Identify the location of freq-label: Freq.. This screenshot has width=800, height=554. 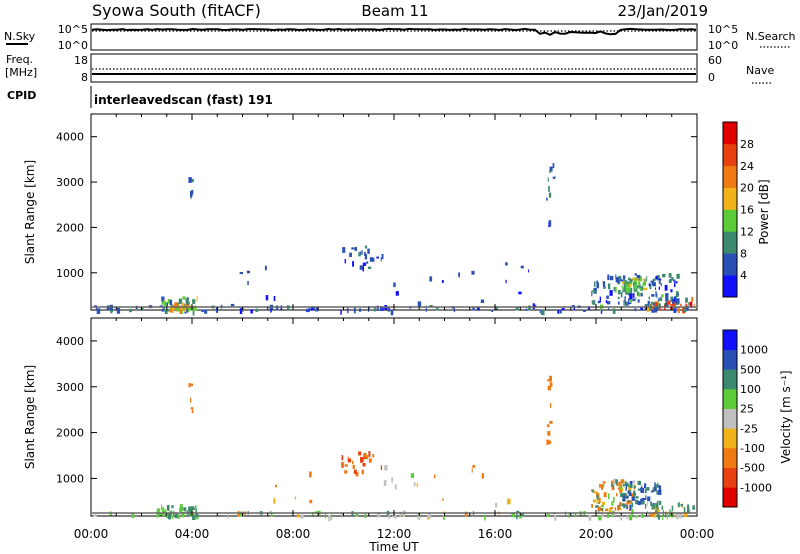
(19, 59).